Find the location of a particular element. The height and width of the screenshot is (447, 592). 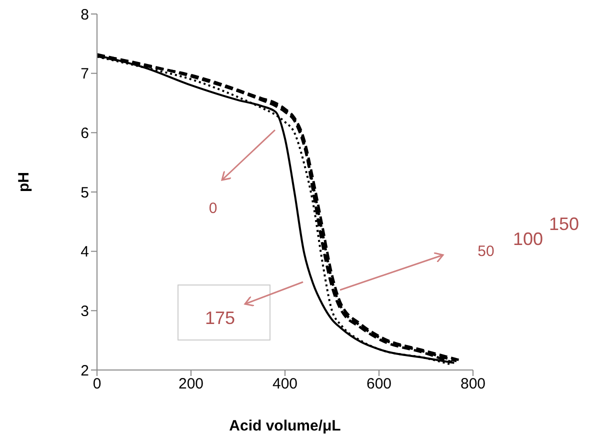

x-tick-label: 200 is located at coordinates (191, 384).